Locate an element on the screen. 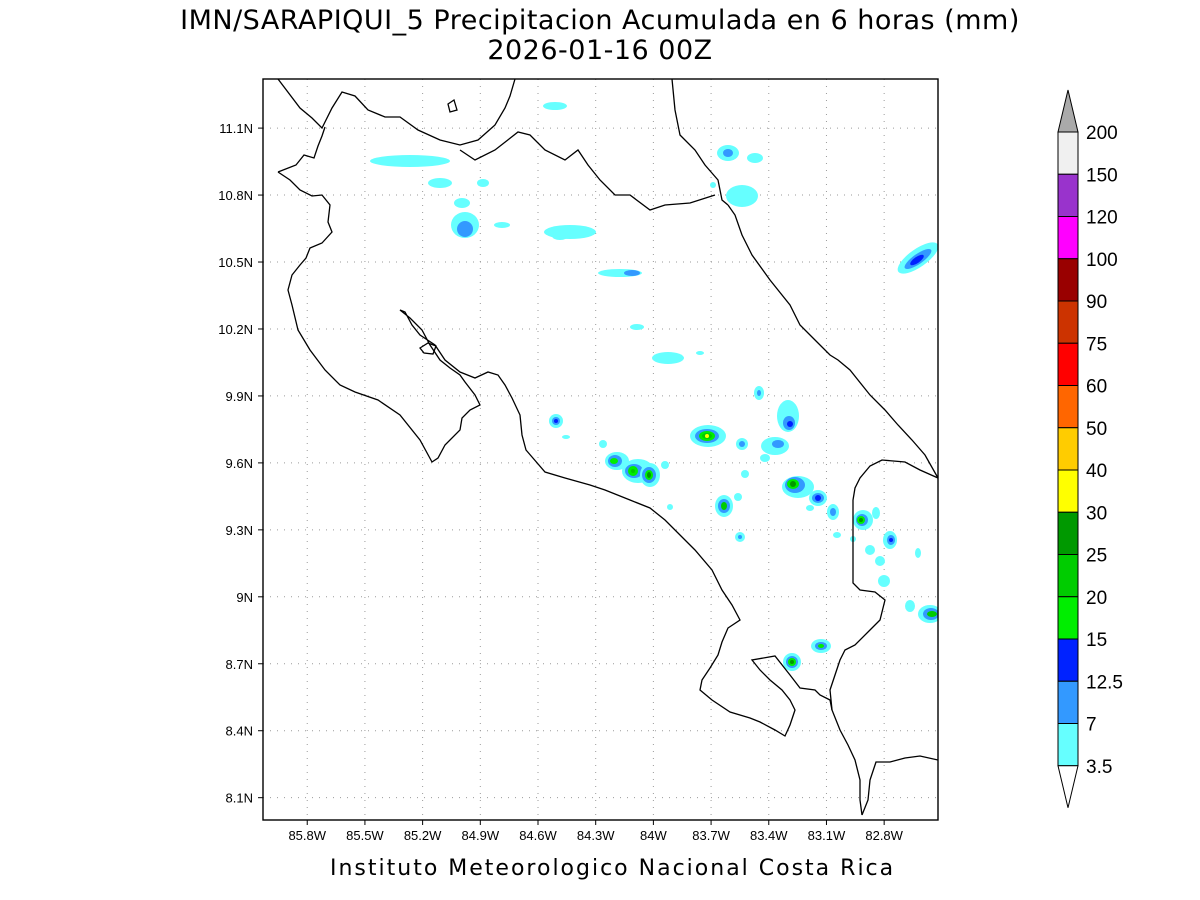 The image size is (1200, 900). map-subtitle-date: 2026-01-16 00Z is located at coordinates (600, 50).